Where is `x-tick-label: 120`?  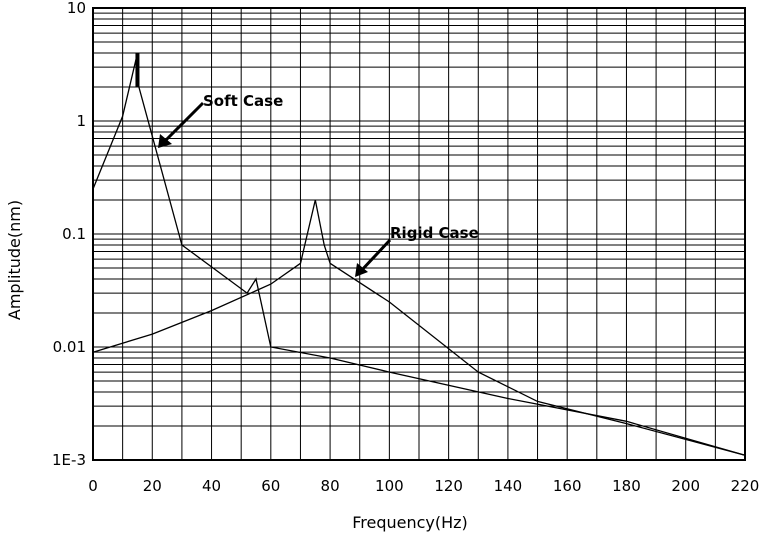
x-tick-label: 120 is located at coordinates (448, 486).